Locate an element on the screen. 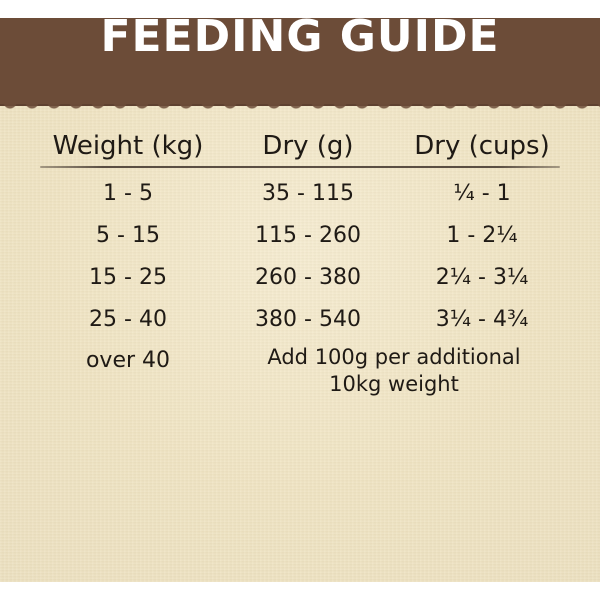  header-dry-grams: Dry (g) is located at coordinates (308, 146).